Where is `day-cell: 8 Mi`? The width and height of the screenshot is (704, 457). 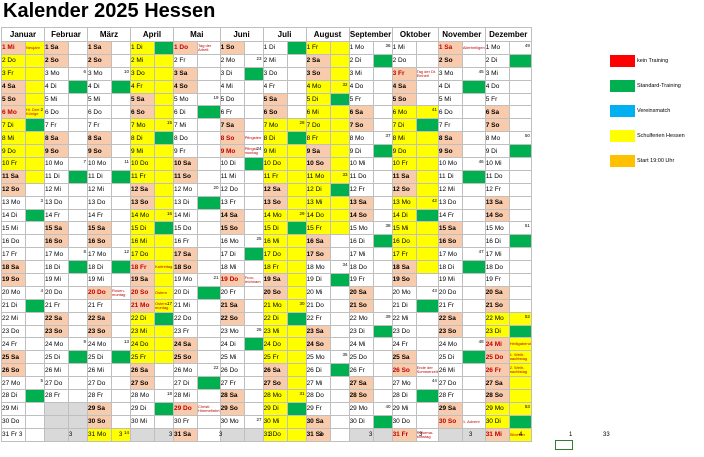
day-cell: 8 Mi is located at coordinates (13, 138).